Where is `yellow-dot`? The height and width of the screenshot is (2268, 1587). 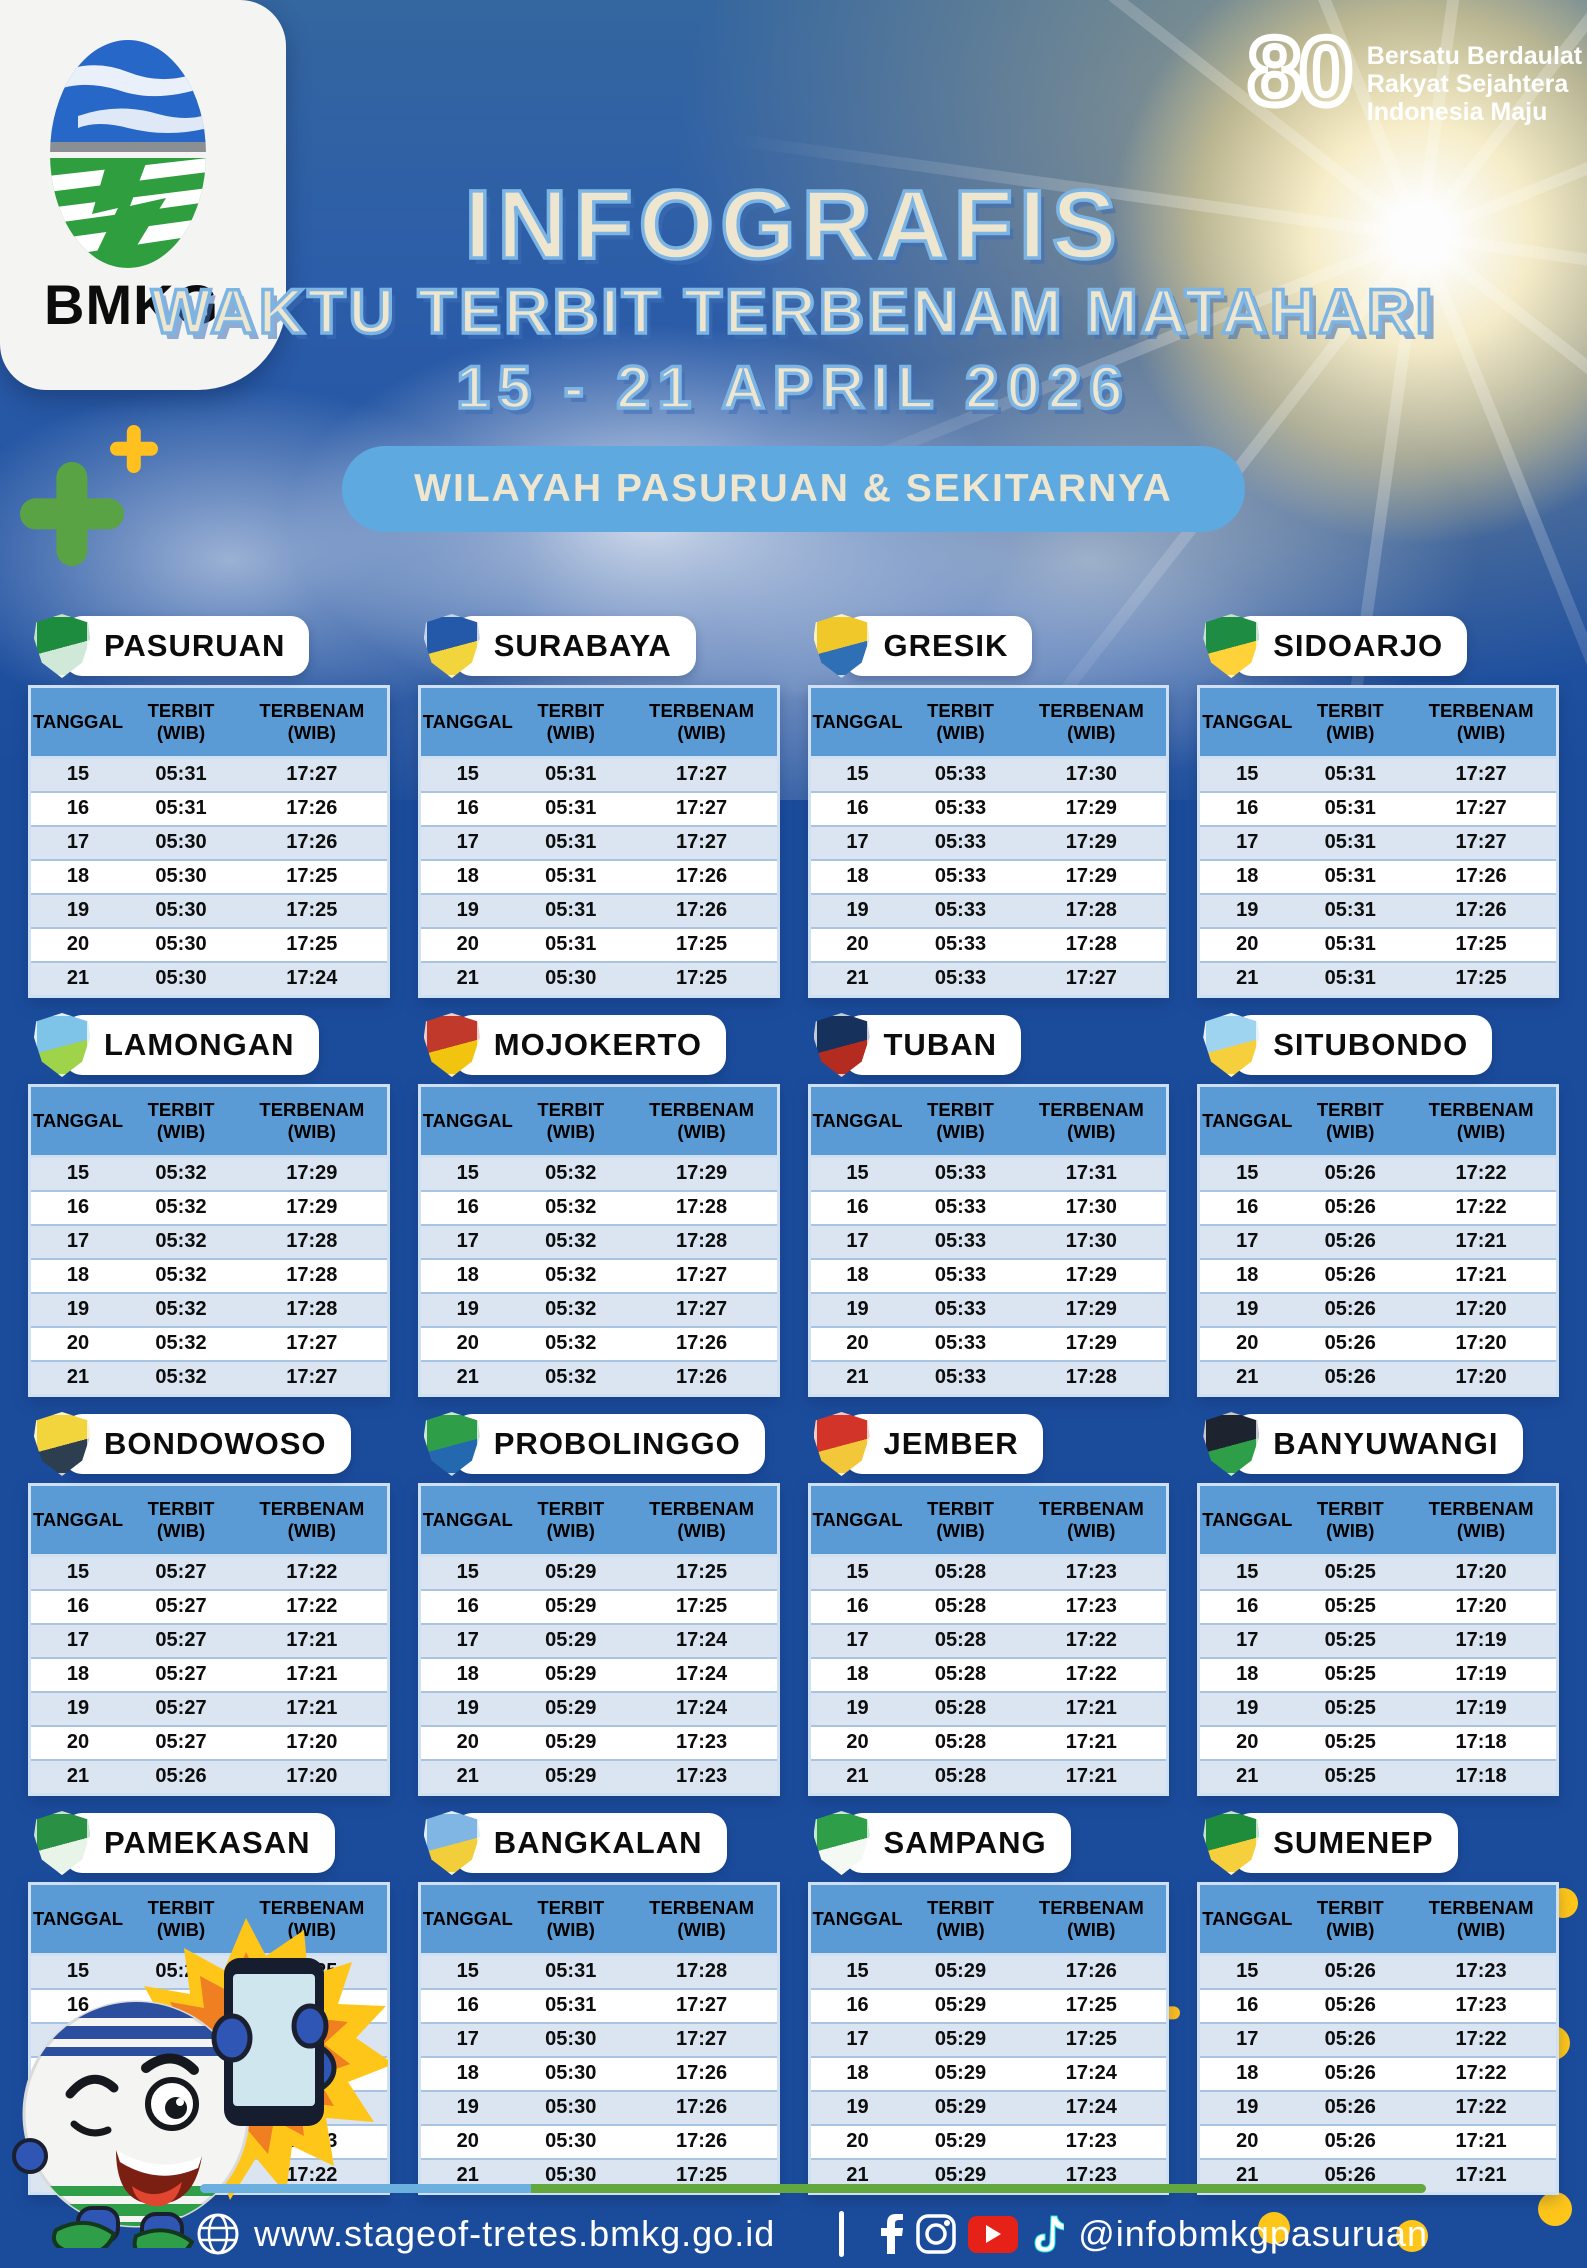 yellow-dot is located at coordinates (1274, 2228).